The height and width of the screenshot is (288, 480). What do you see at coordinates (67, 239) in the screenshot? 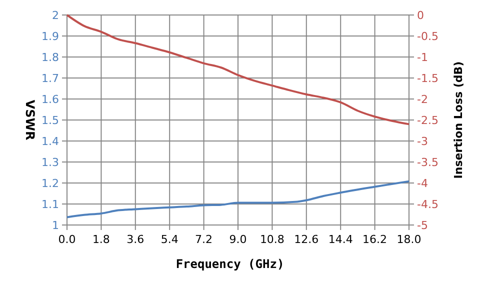
I see `x-tick-label: 0.0` at bounding box center [67, 239].